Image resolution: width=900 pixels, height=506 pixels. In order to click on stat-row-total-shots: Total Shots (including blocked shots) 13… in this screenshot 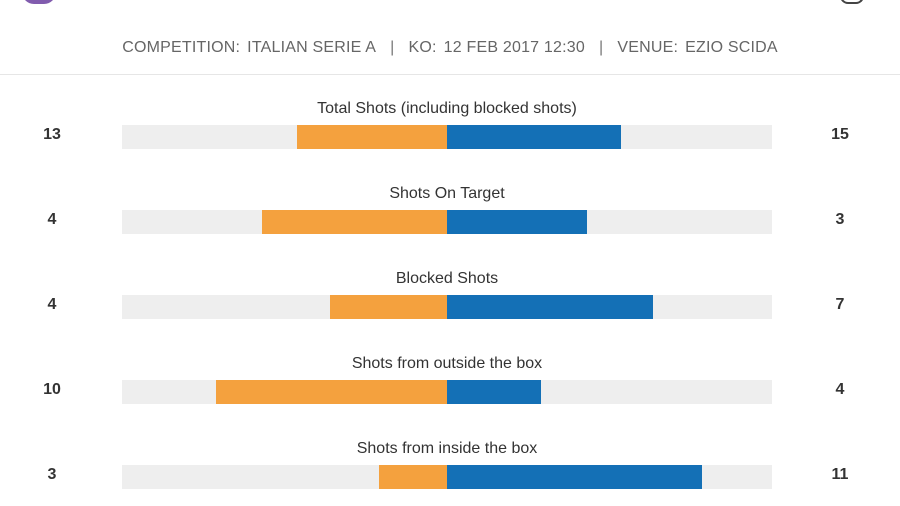, I will do `click(450, 130)`.